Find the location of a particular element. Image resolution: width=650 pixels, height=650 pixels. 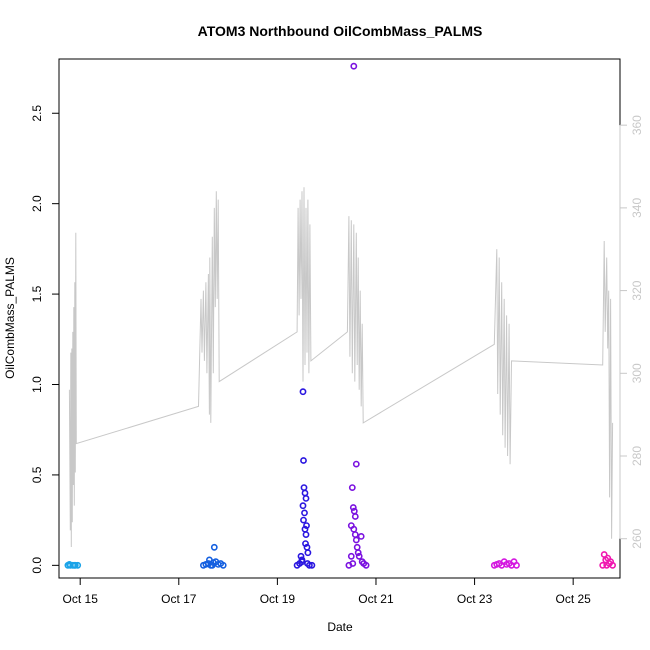

x-tick-label: Oct 25 is located at coordinates (573, 599).